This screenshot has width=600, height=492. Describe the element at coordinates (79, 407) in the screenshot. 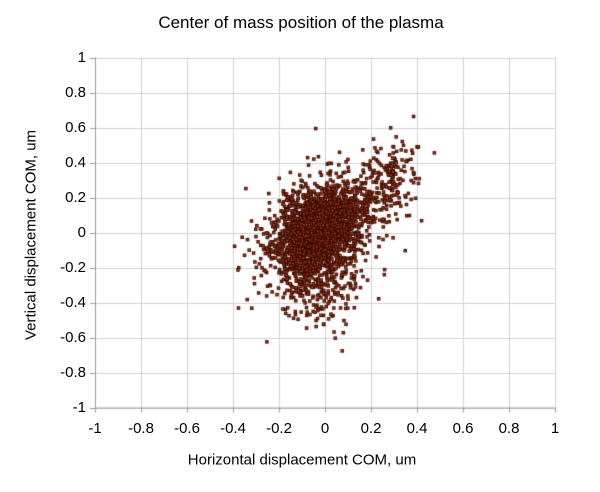

I see `y-tick-label: -1` at that location.